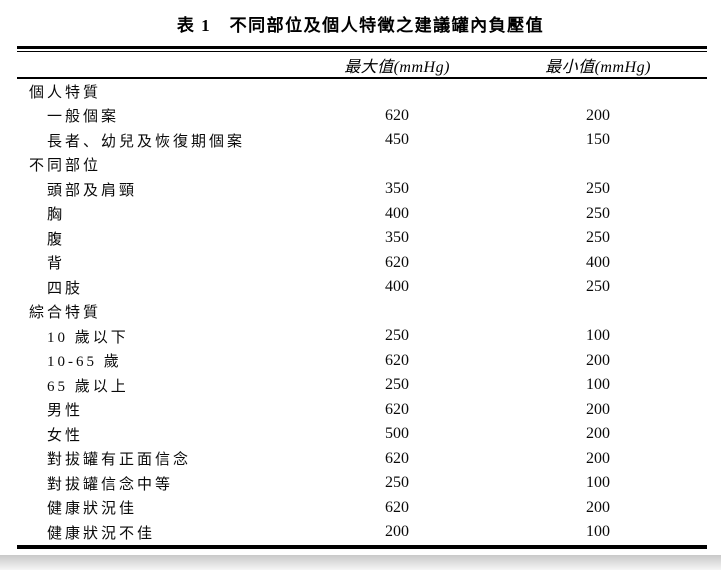 The width and height of the screenshot is (721, 570). What do you see at coordinates (397, 434) in the screenshot?
I see `max-value: 500` at bounding box center [397, 434].